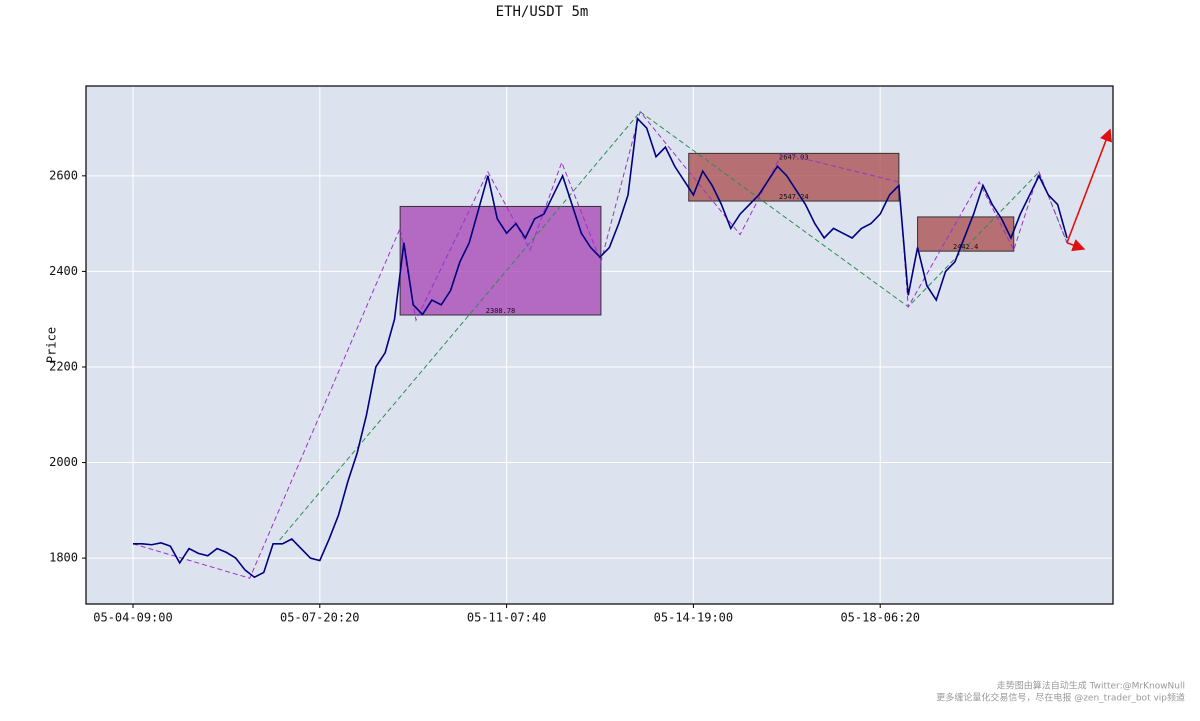  I want to click on x-tick-label: 05-18-06:20, so click(879, 618).